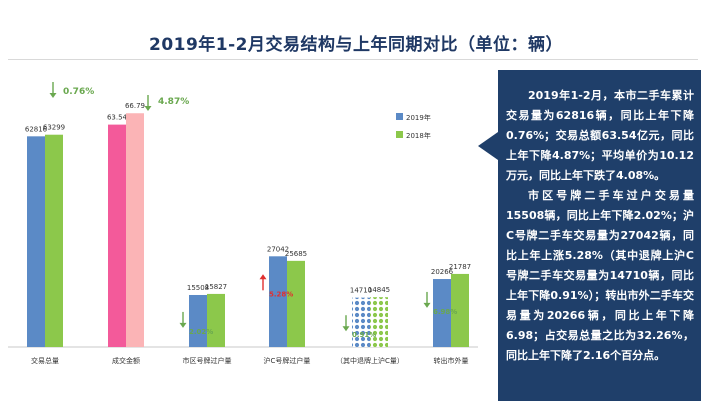 The image size is (712, 414). Describe the element at coordinates (488, 146) in the screenshot. I see `panel-pointer` at that location.